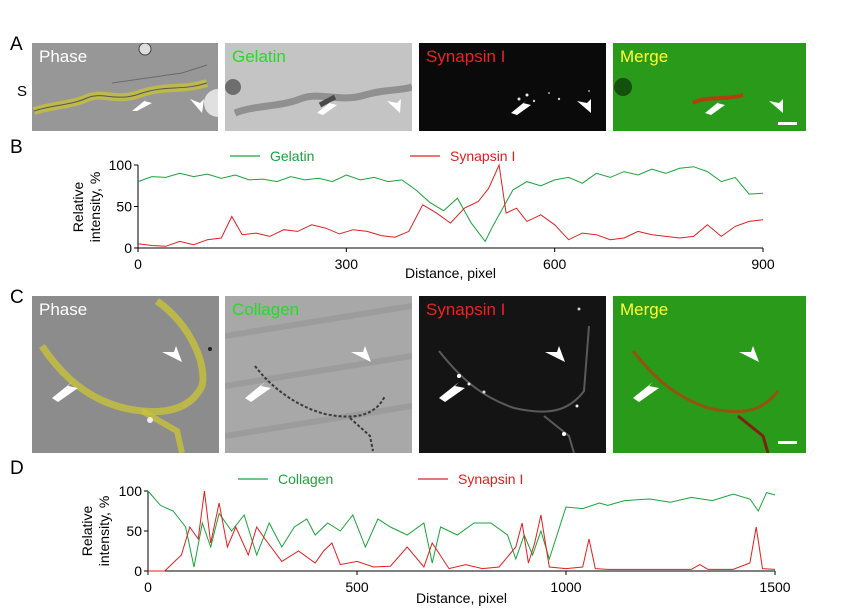 This screenshot has height=612, width=862. I want to click on x-tick-label: 300, so click(347, 264).